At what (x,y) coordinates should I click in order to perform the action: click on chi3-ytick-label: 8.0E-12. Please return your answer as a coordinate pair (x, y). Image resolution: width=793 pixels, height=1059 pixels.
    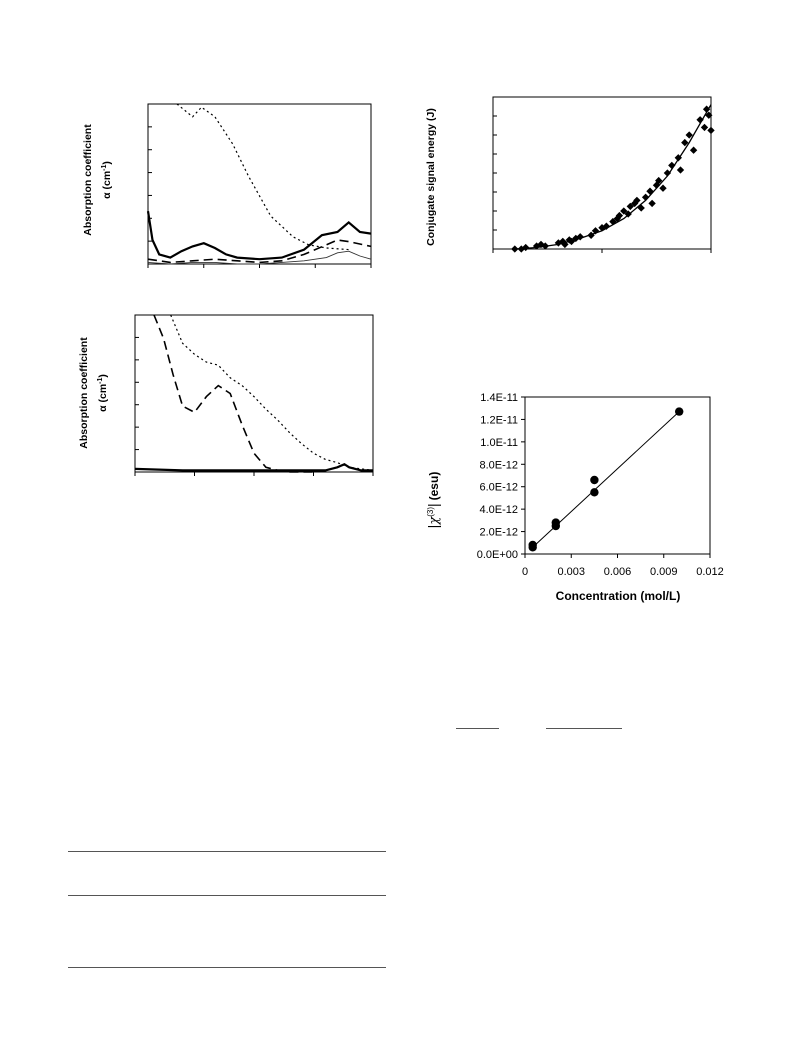
    Looking at the image, I should click on (498, 465).